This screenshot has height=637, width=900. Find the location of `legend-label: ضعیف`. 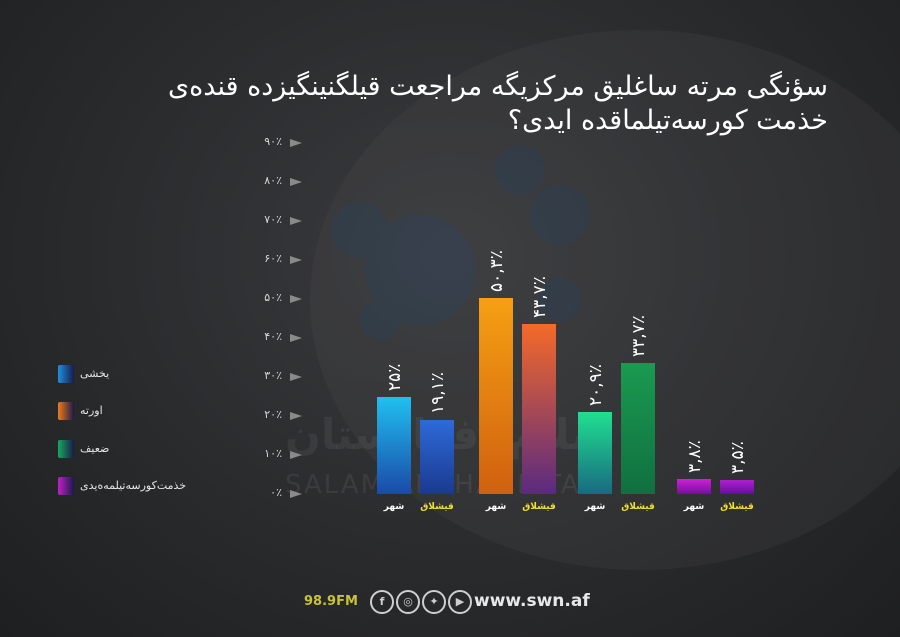

legend-label: ضعیف is located at coordinates (95, 448).